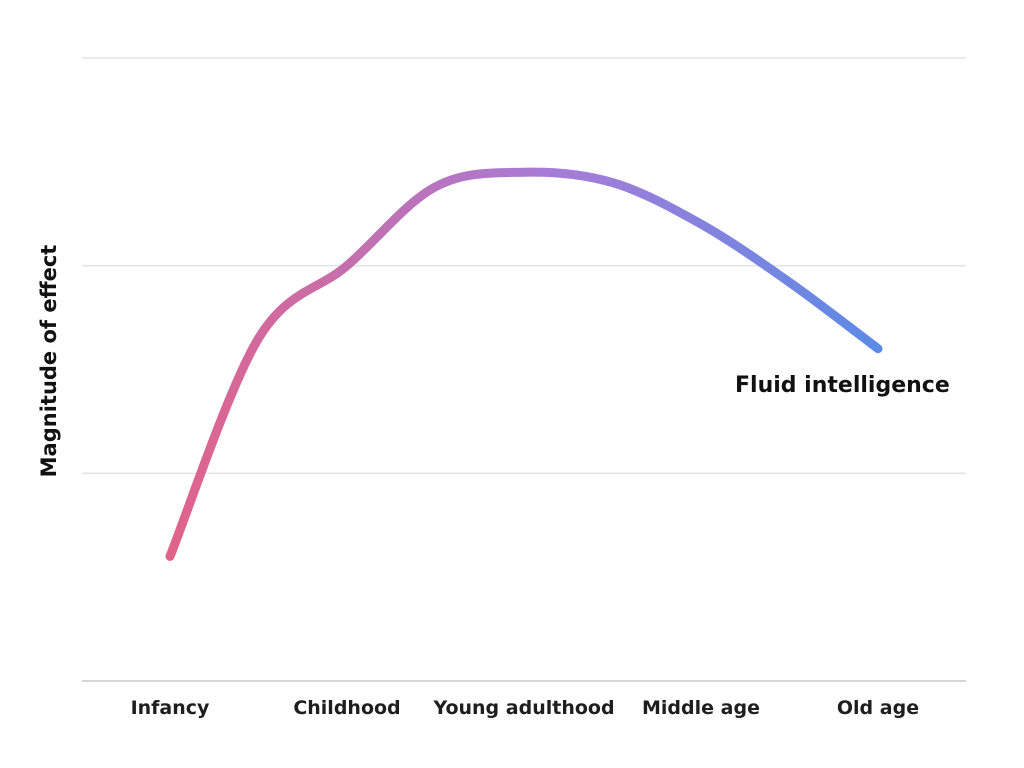 The image size is (1024, 768). I want to click on x-tick-label: Young adulthood, so click(523, 708).